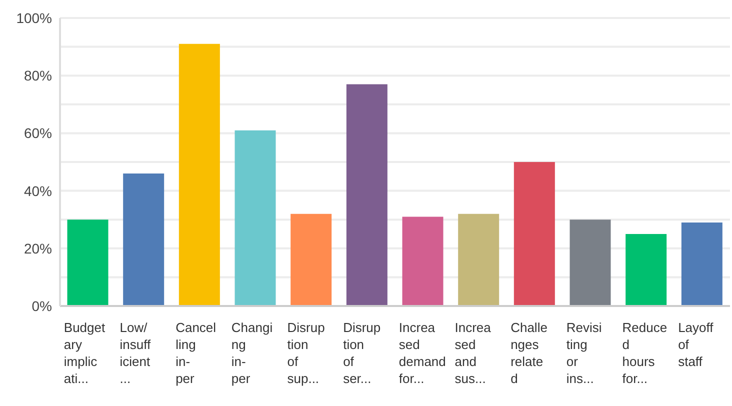 The image size is (732, 406). What do you see at coordinates (42, 306) in the screenshot?
I see `y-tick-label: 0%` at bounding box center [42, 306].